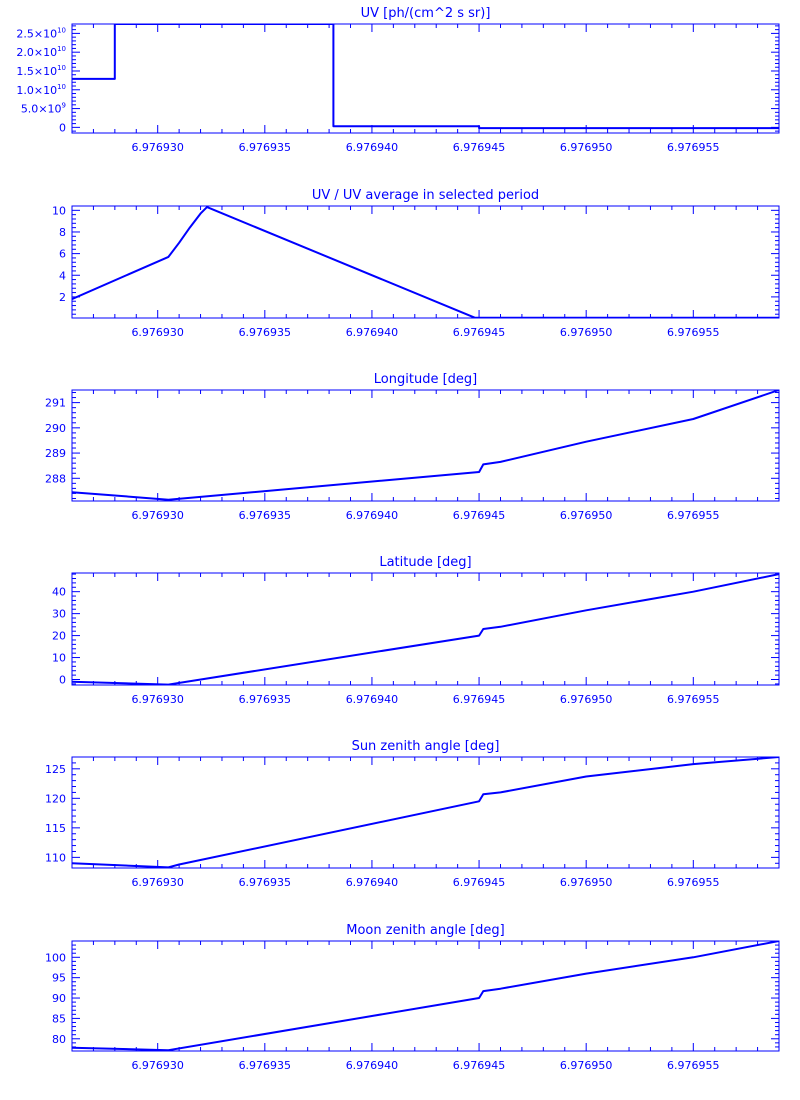  I want to click on chart-title: Latitude [deg], so click(425, 562).